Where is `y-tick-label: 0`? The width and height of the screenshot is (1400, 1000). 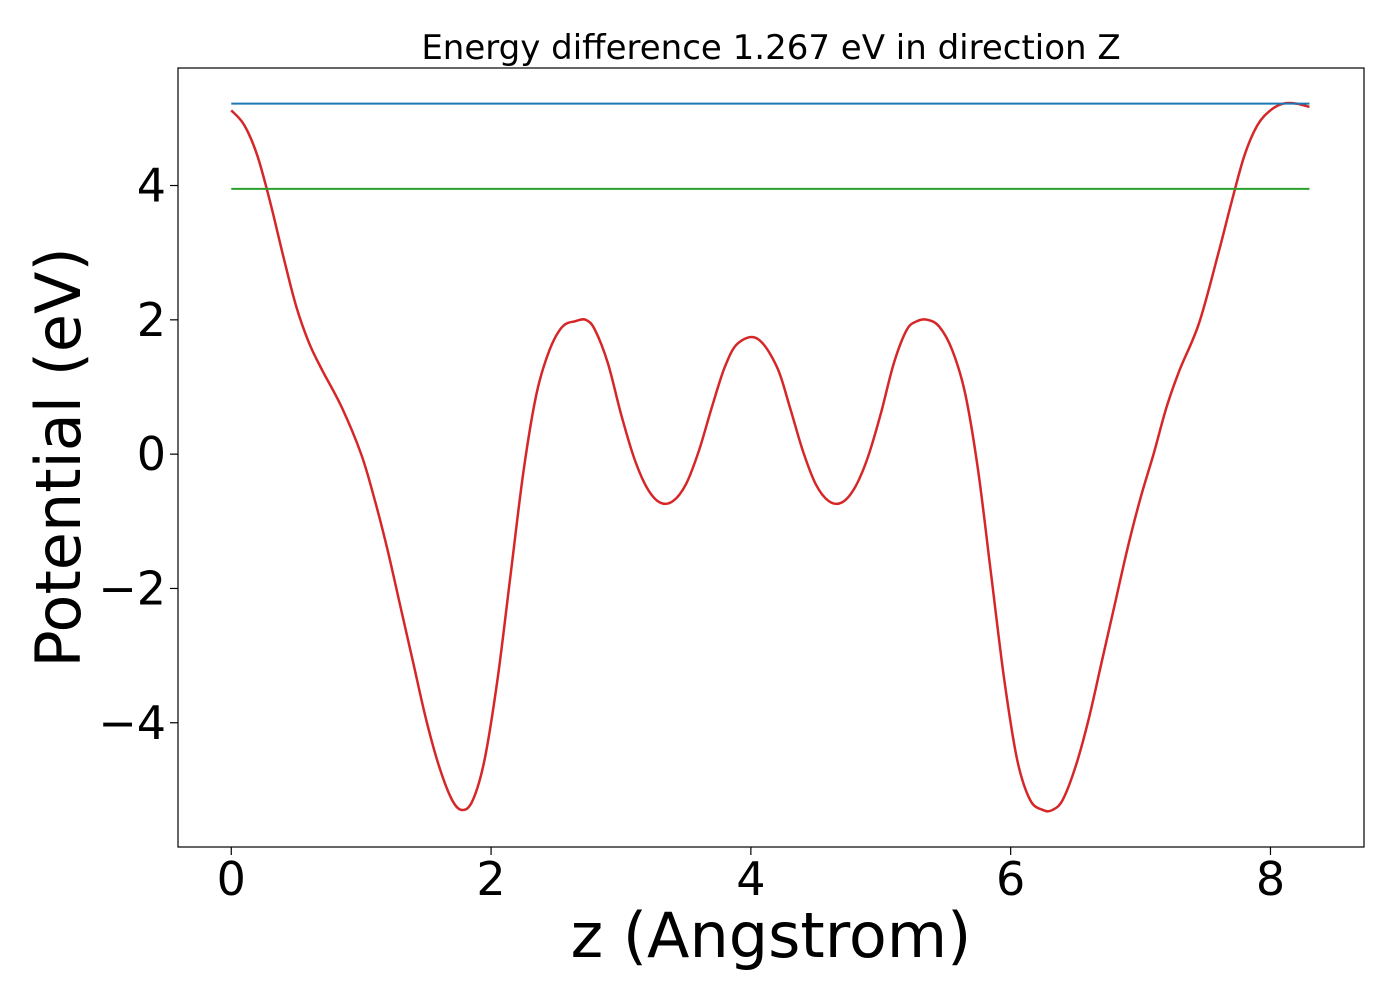
y-tick-label: 0 is located at coordinates (151, 454).